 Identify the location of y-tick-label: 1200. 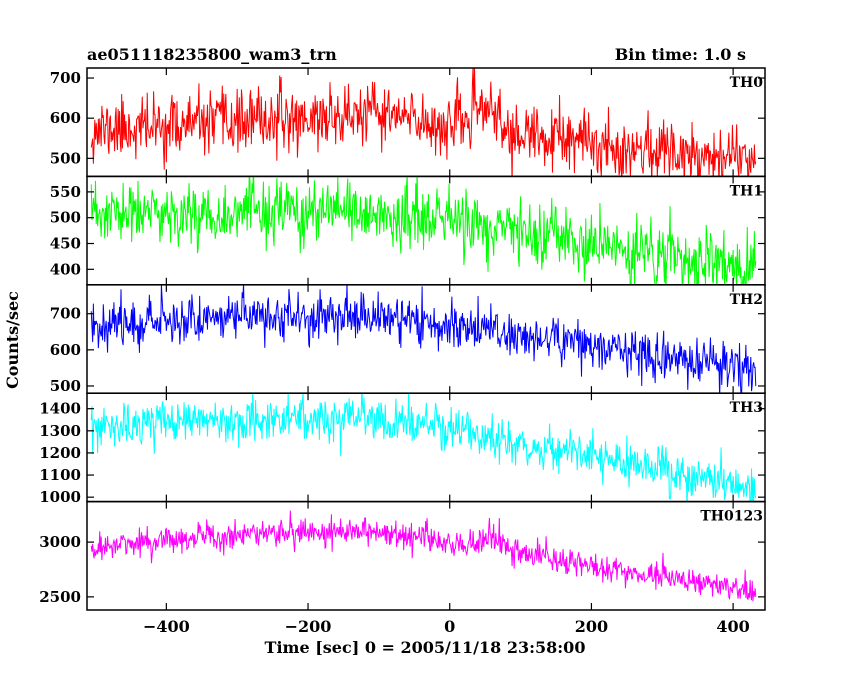
(60, 453).